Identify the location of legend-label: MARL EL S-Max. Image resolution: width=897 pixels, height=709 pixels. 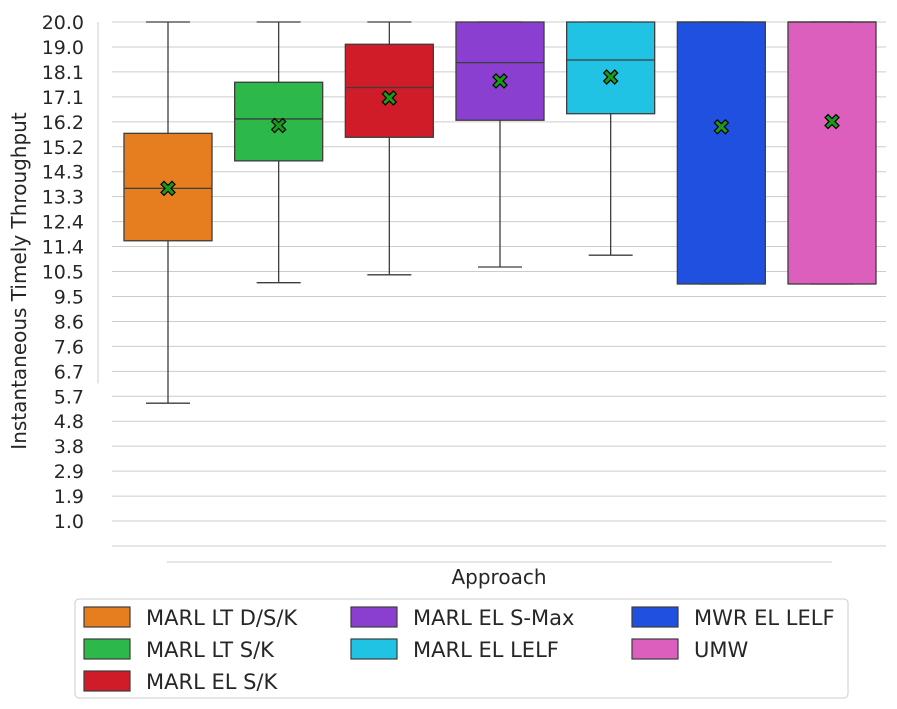
(493, 618).